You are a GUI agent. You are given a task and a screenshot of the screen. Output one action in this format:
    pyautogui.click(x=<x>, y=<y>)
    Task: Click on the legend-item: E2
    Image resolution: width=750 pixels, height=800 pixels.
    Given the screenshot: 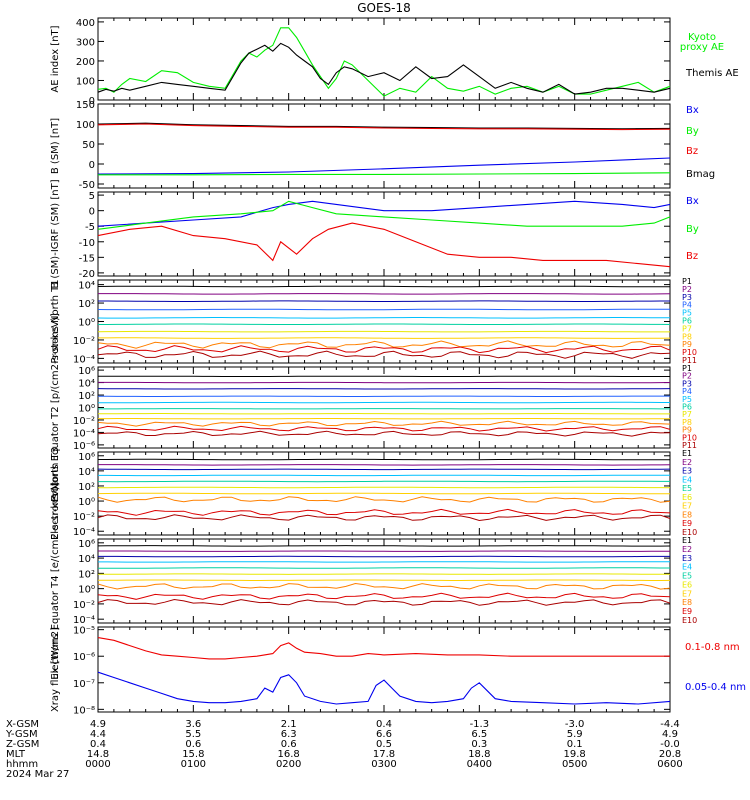 What is the action you would take?
    pyautogui.click(x=687, y=549)
    